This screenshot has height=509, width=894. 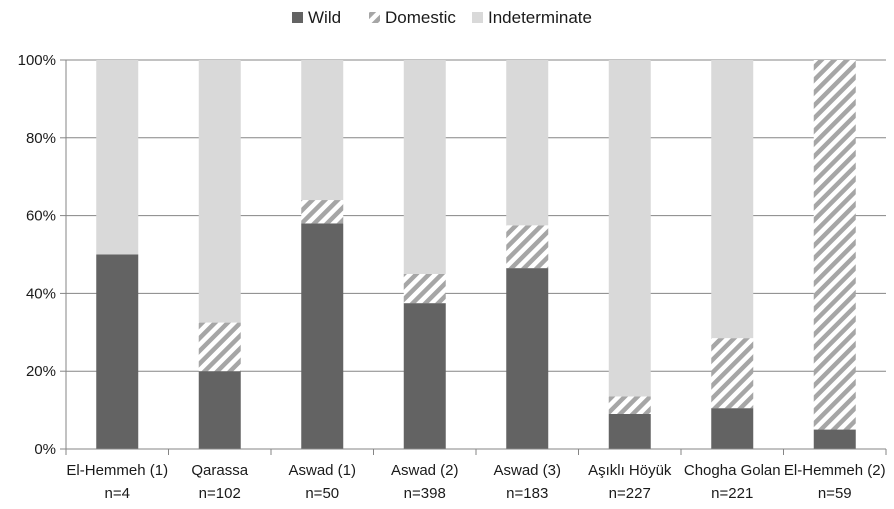 I want to click on x-tick-label: n=50, so click(x=322, y=493).